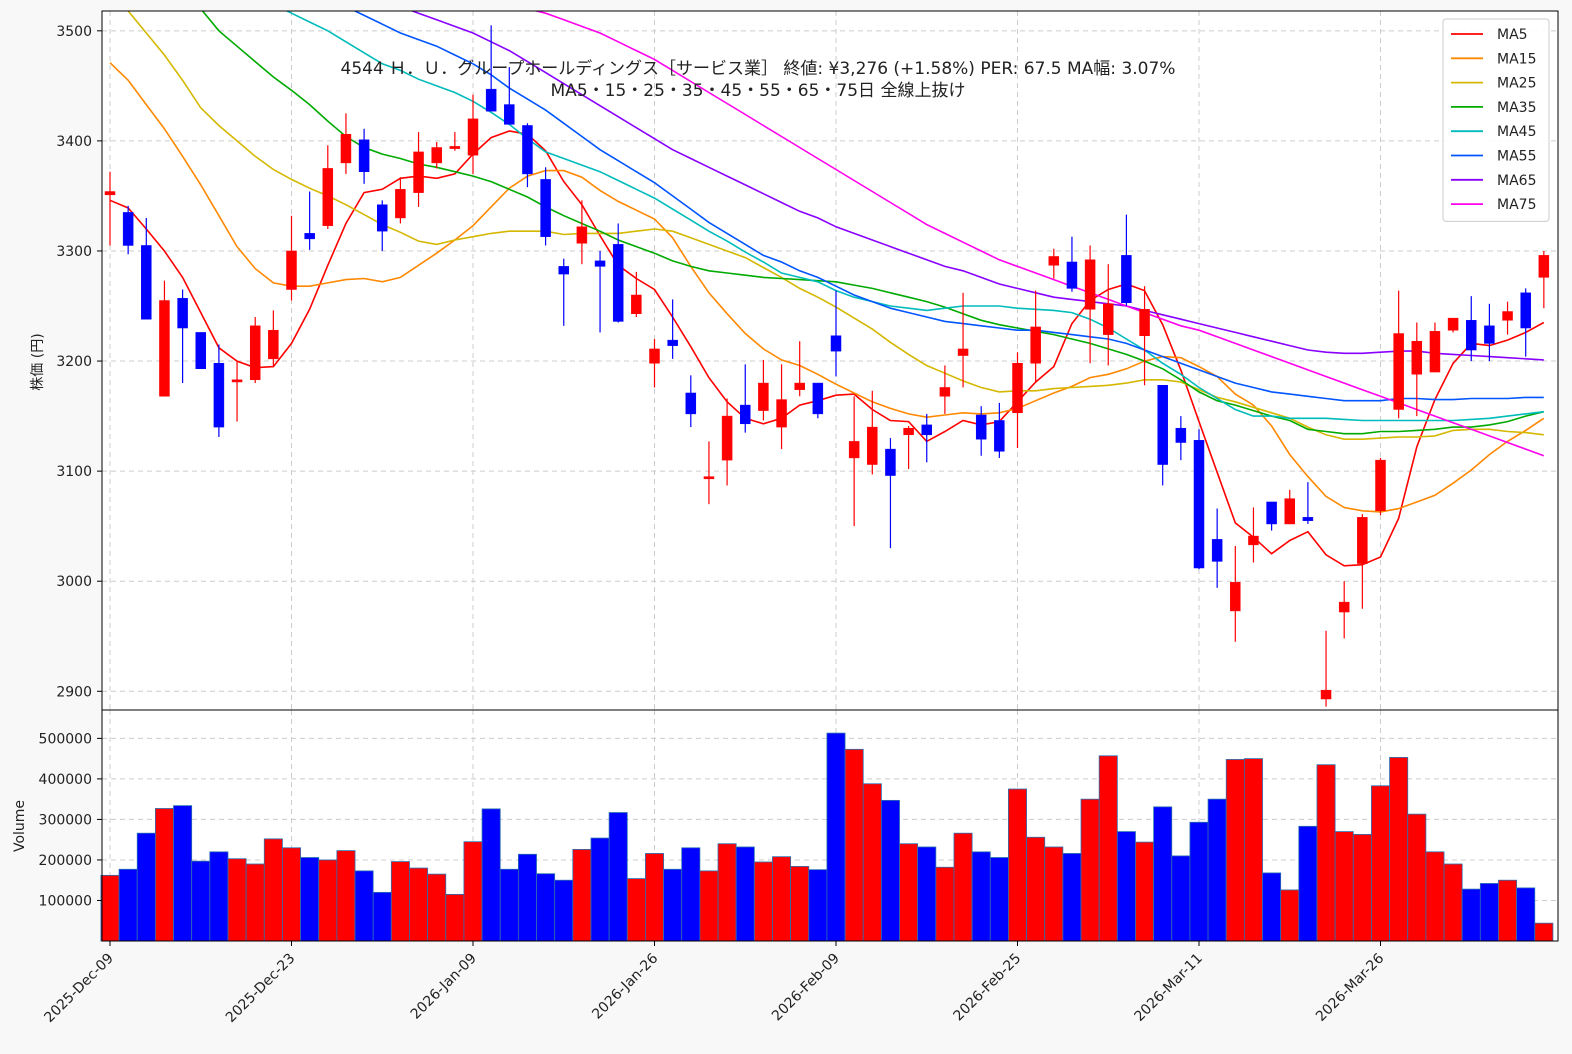 This screenshot has width=1572, height=1054. I want to click on volume-tick-label: 500000, so click(65, 739).